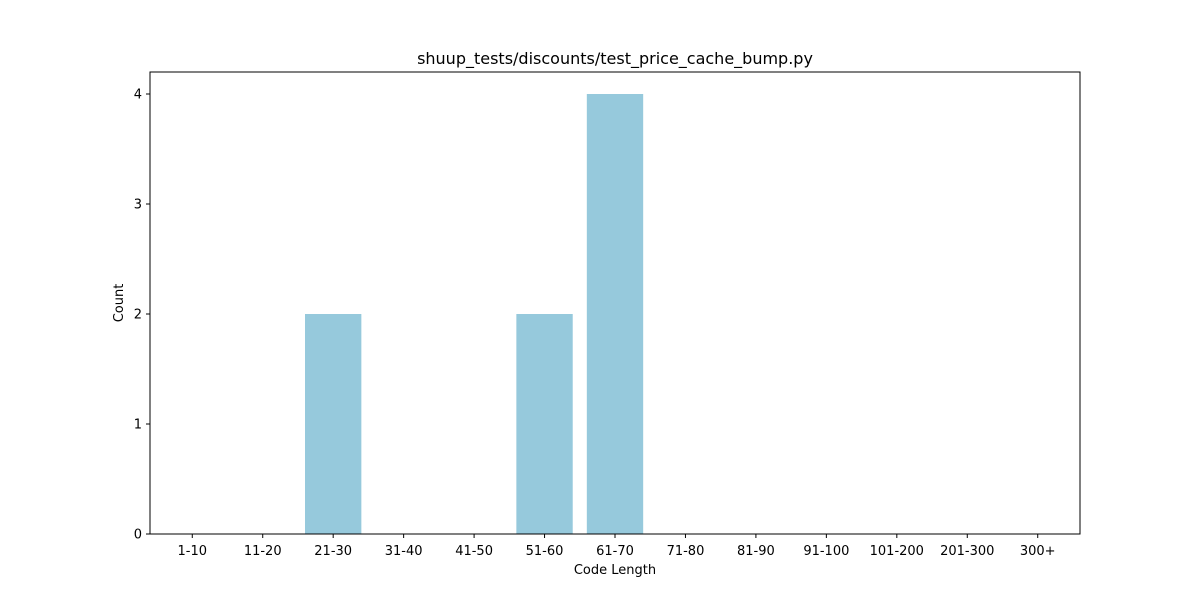 This screenshot has width=1200, height=600. I want to click on x-tick-label: 11-20, so click(263, 551).